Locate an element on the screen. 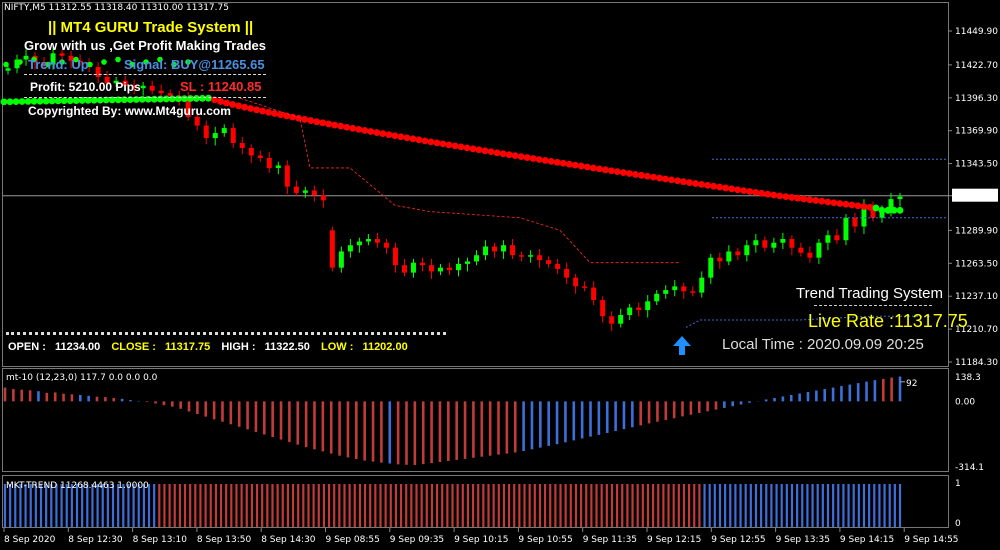  sl-label: SL : 11240.85 is located at coordinates (221, 86).